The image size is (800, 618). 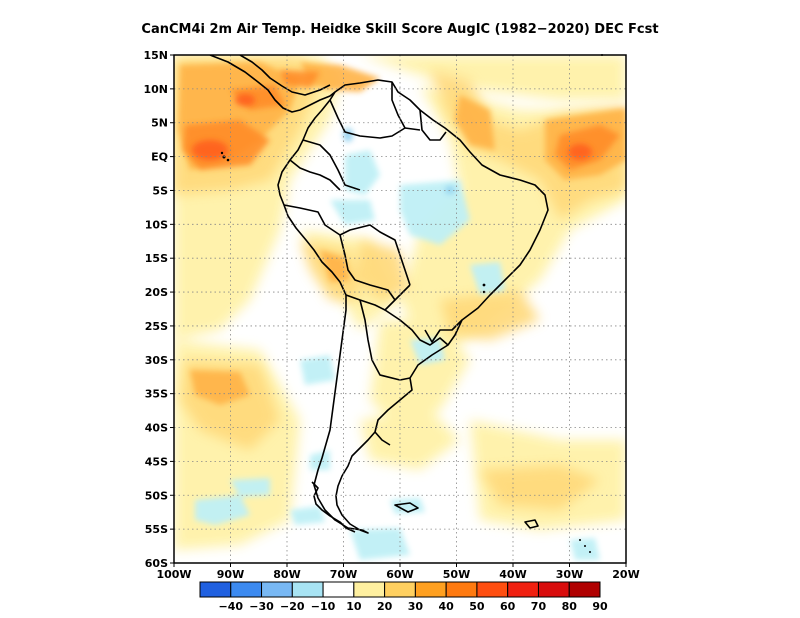 What do you see at coordinates (446, 606) in the screenshot?
I see `colorbar-label: 40` at bounding box center [446, 606].